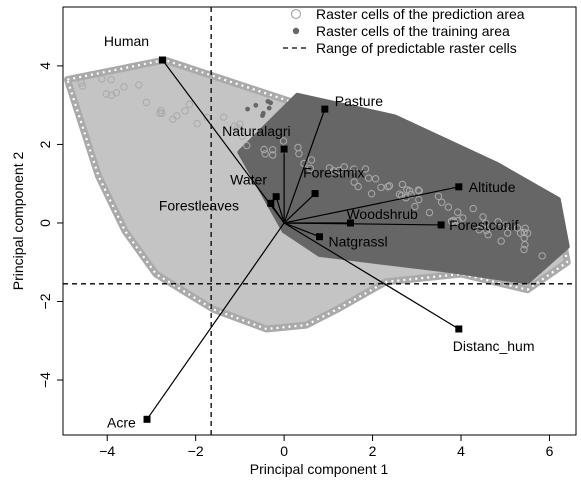 The width and height of the screenshot is (581, 483). Describe the element at coordinates (335, 236) in the screenshot. I see `loading-natgrassl: Natgrassl` at that location.